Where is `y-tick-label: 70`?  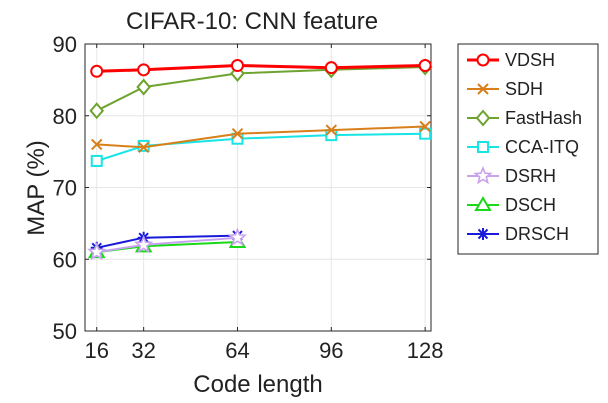
y-tick-label: 70 is located at coordinates (65, 188).